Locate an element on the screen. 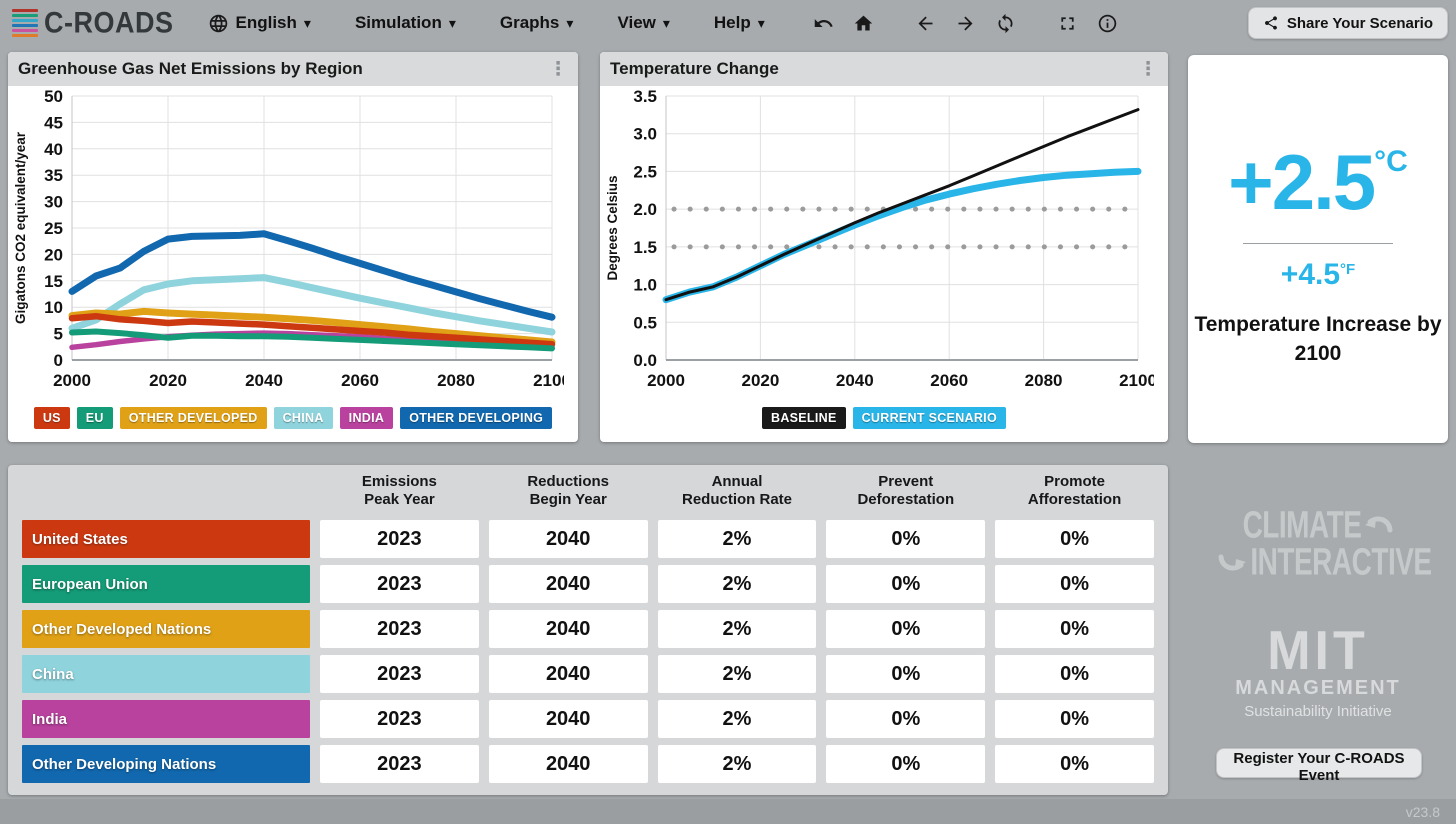 The width and height of the screenshot is (1456, 824). us-prevent-deforestation-cell: 0% is located at coordinates (906, 539).